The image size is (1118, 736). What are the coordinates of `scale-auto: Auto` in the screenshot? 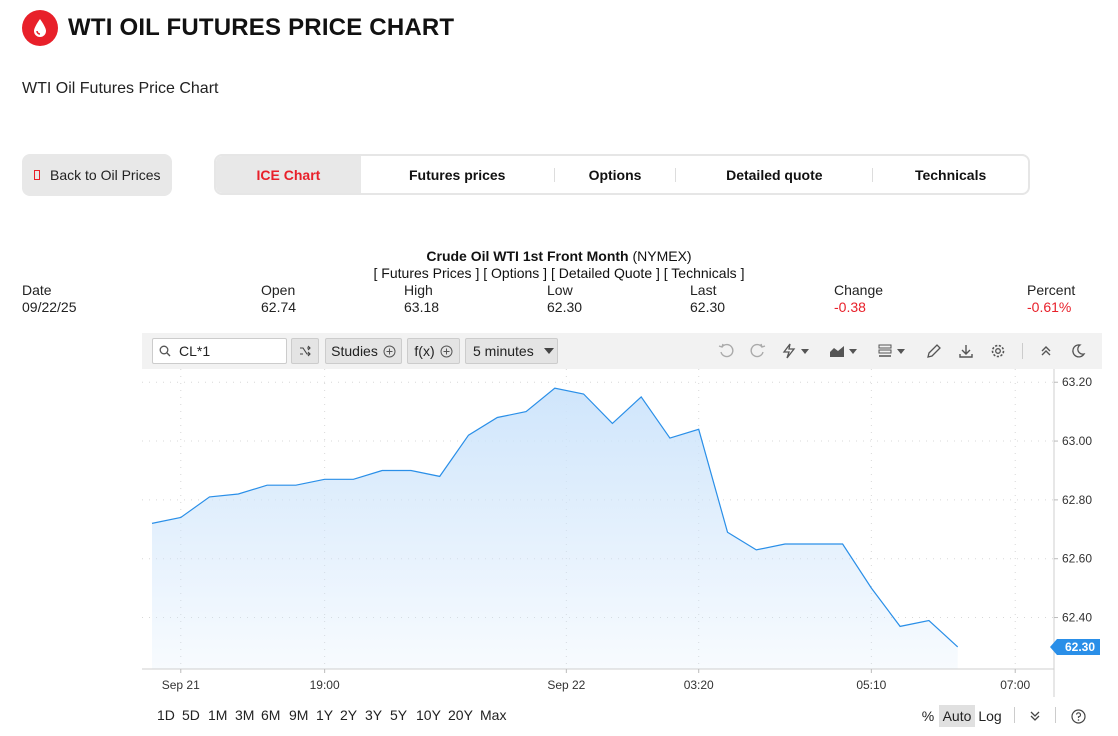 It's located at (957, 716).